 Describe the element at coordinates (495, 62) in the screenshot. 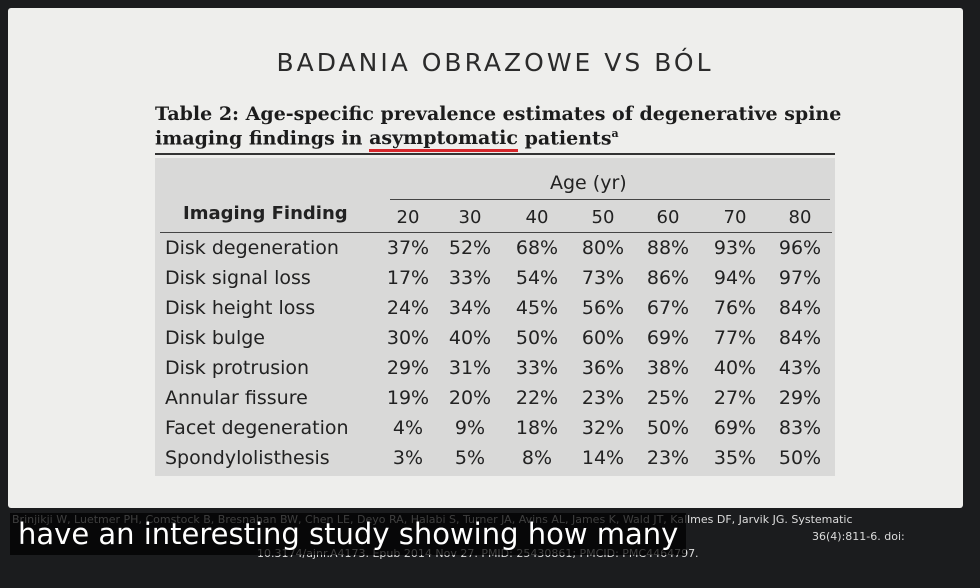

I see `slide-title: BADANIA OBRAZOWE VS BÓL` at that location.